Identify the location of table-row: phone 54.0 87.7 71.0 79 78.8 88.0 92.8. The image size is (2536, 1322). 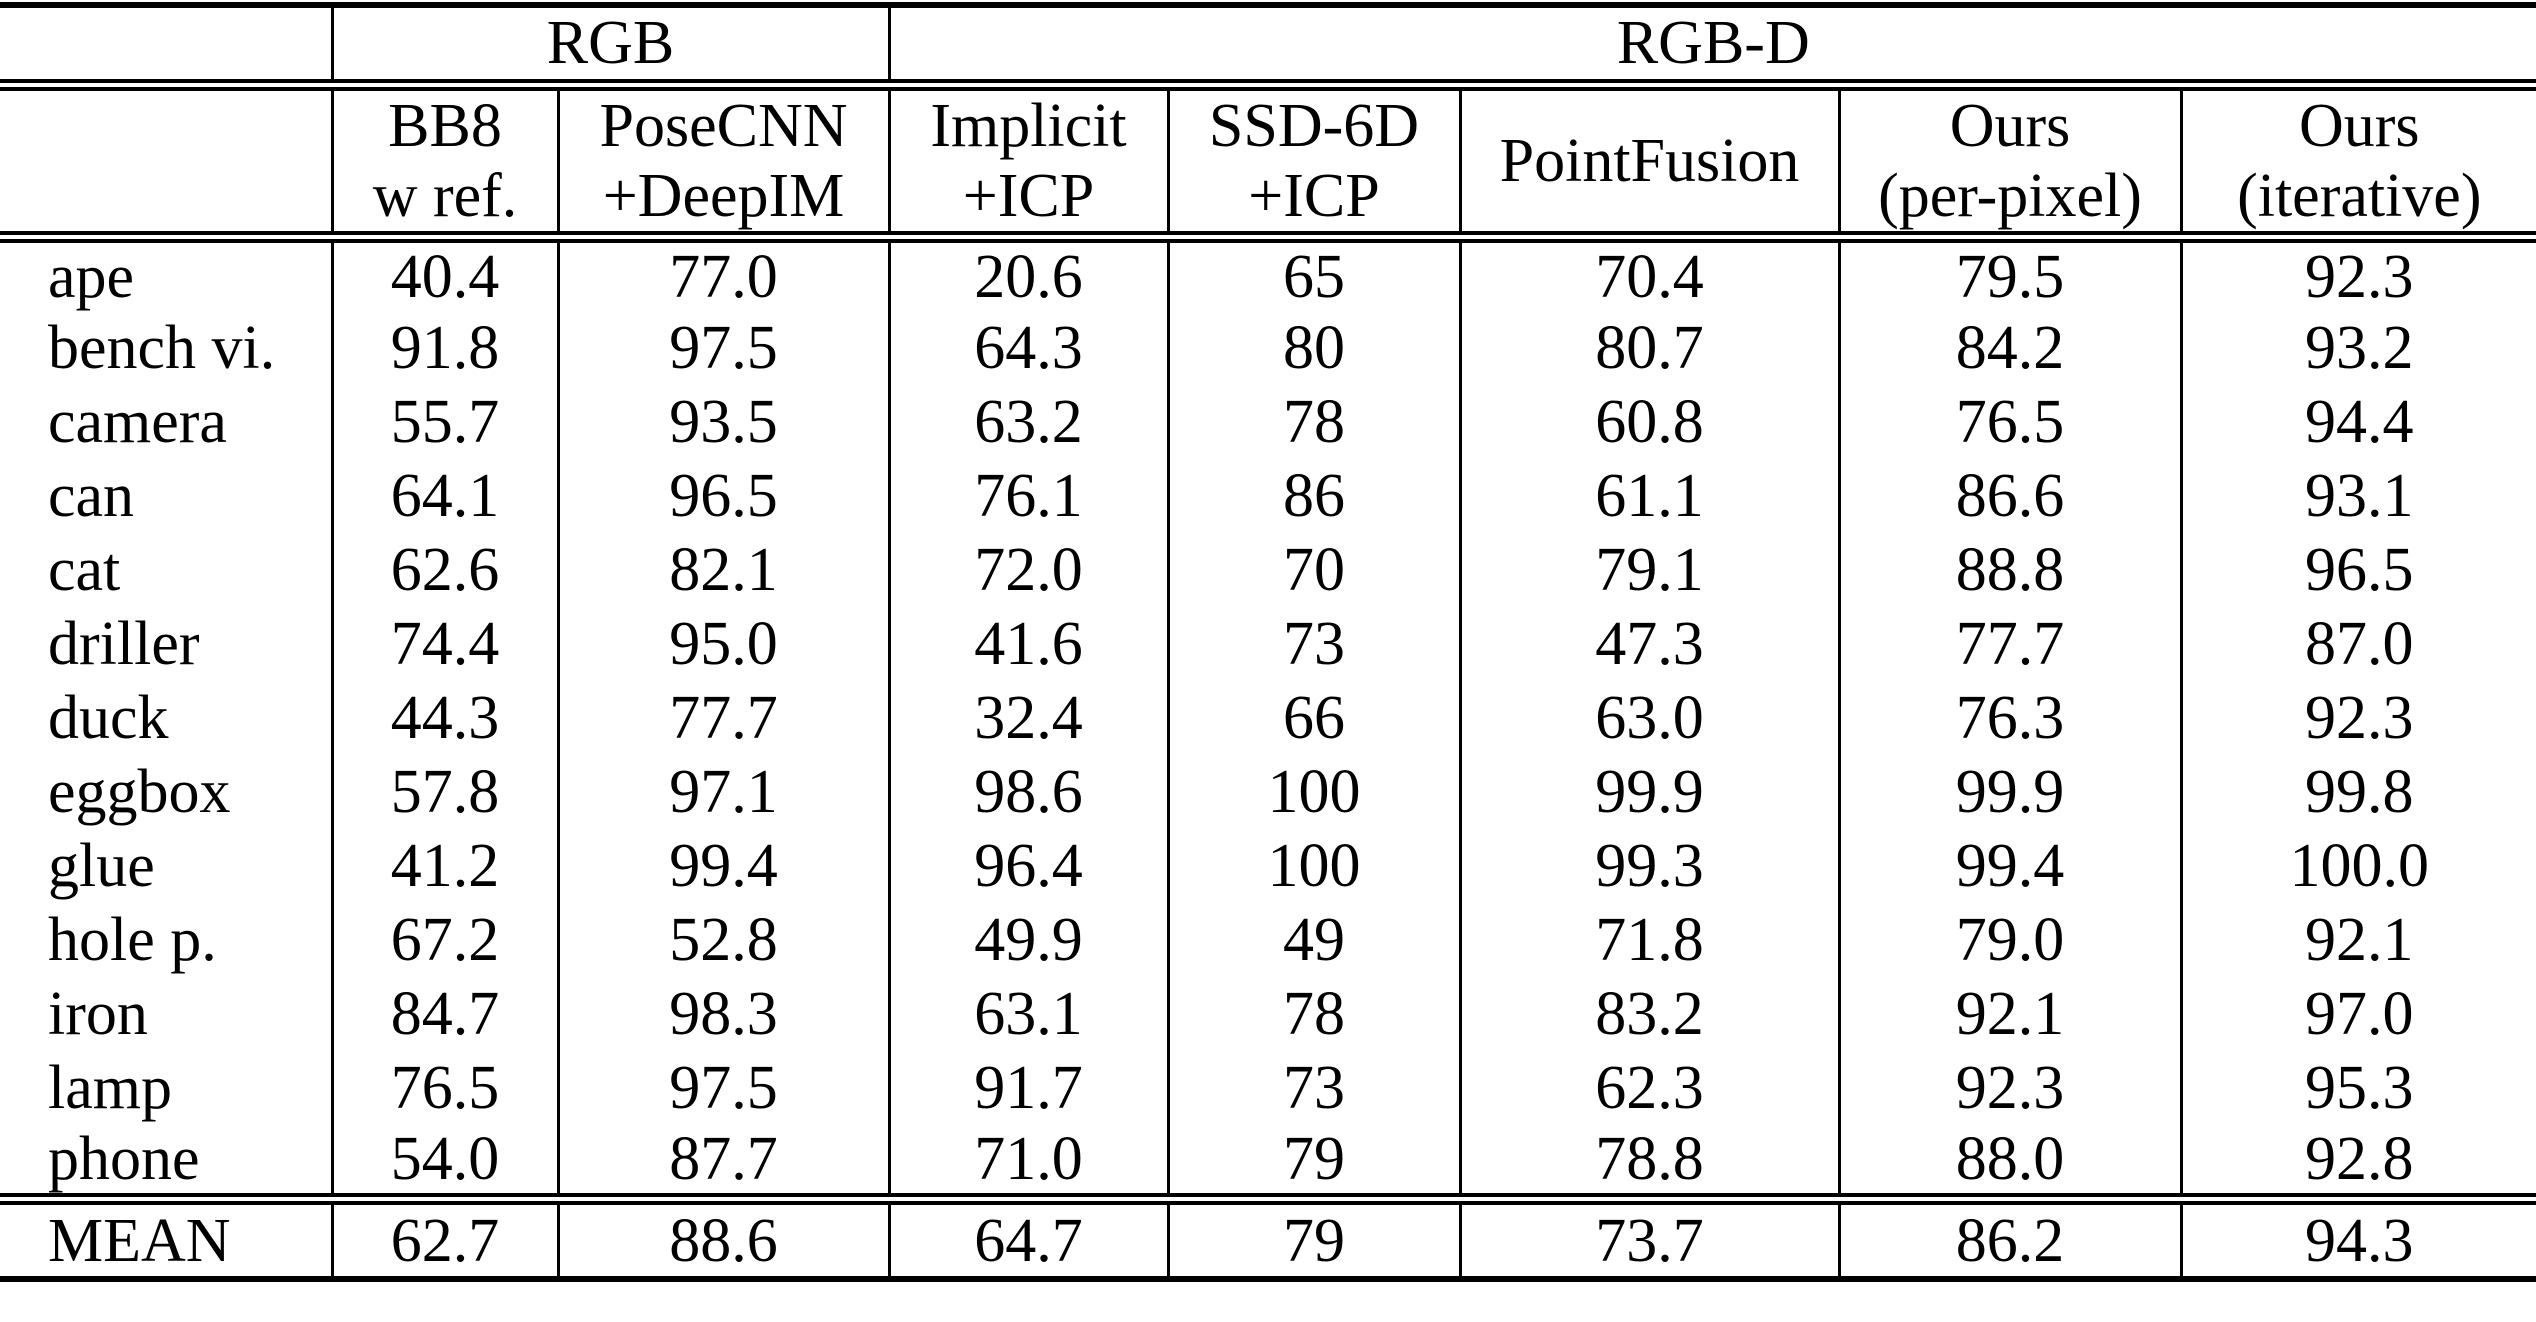
(1268, 1162).